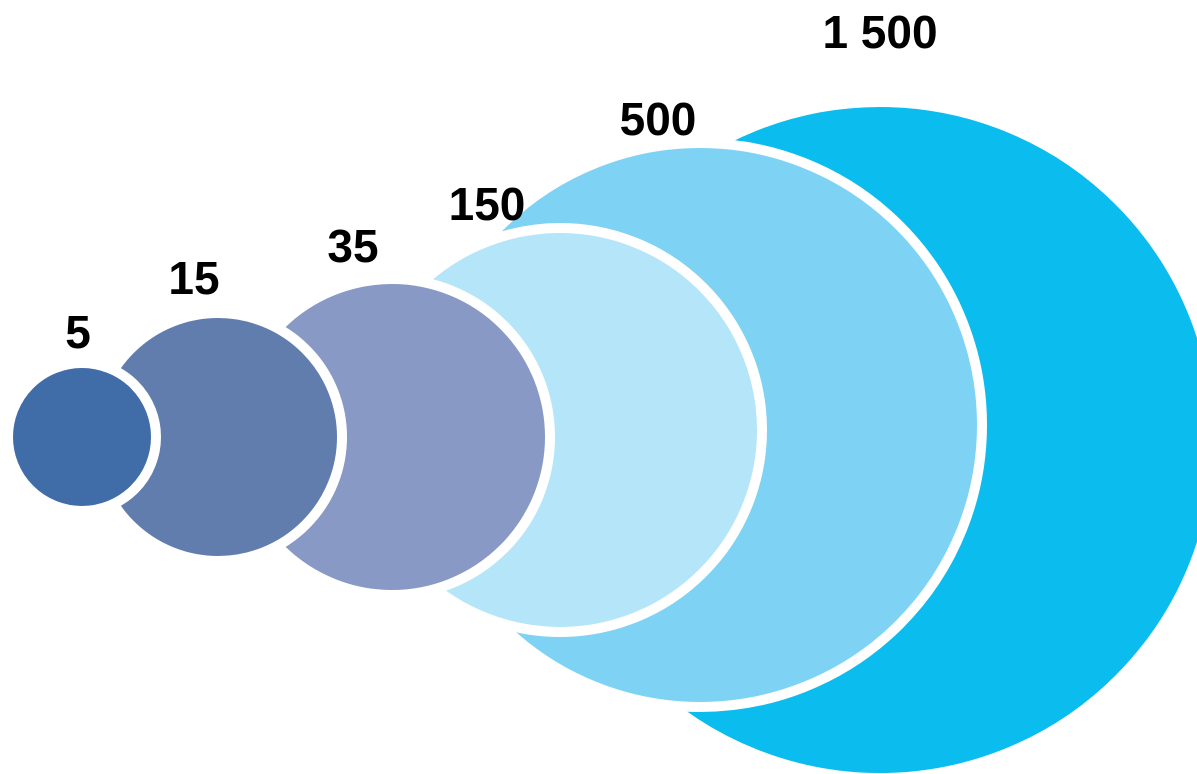 This screenshot has width=1197, height=774. Describe the element at coordinates (879, 32) in the screenshot. I see `label-1500: 1 500` at that location.